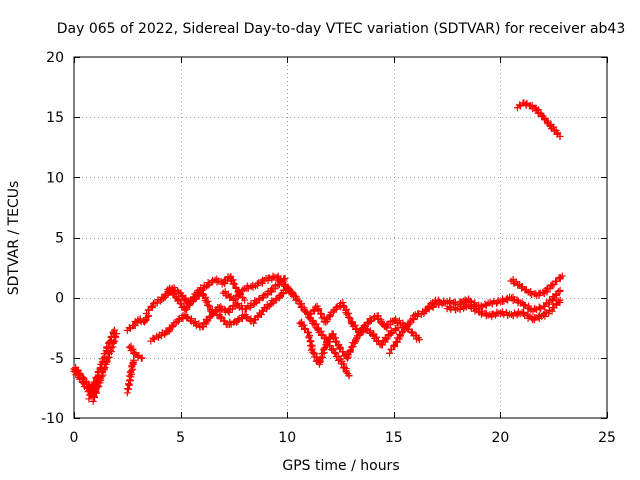 The width and height of the screenshot is (640, 480). I want to click on y-tick-label: 20, so click(55, 58).